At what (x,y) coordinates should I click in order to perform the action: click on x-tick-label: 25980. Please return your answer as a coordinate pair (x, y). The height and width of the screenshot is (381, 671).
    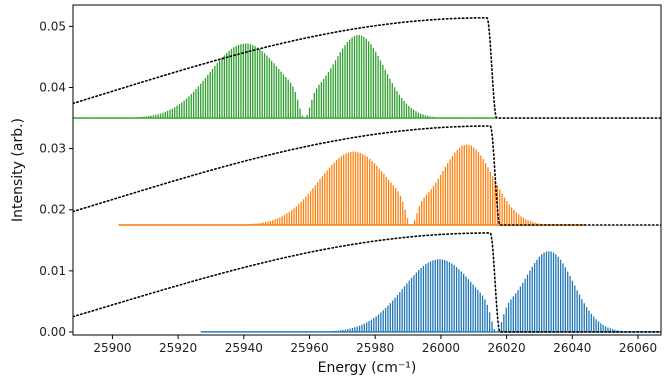
    Looking at the image, I should click on (375, 348).